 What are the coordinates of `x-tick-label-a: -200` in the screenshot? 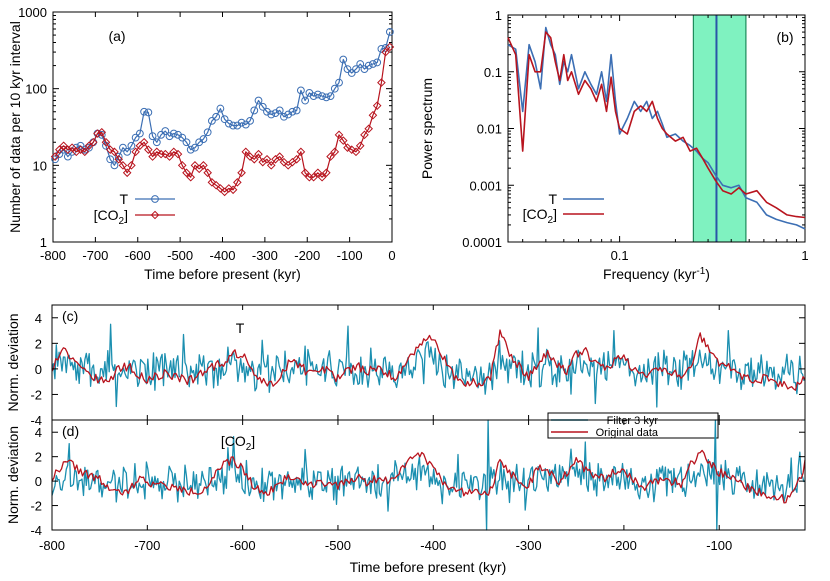 It's located at (307, 255).